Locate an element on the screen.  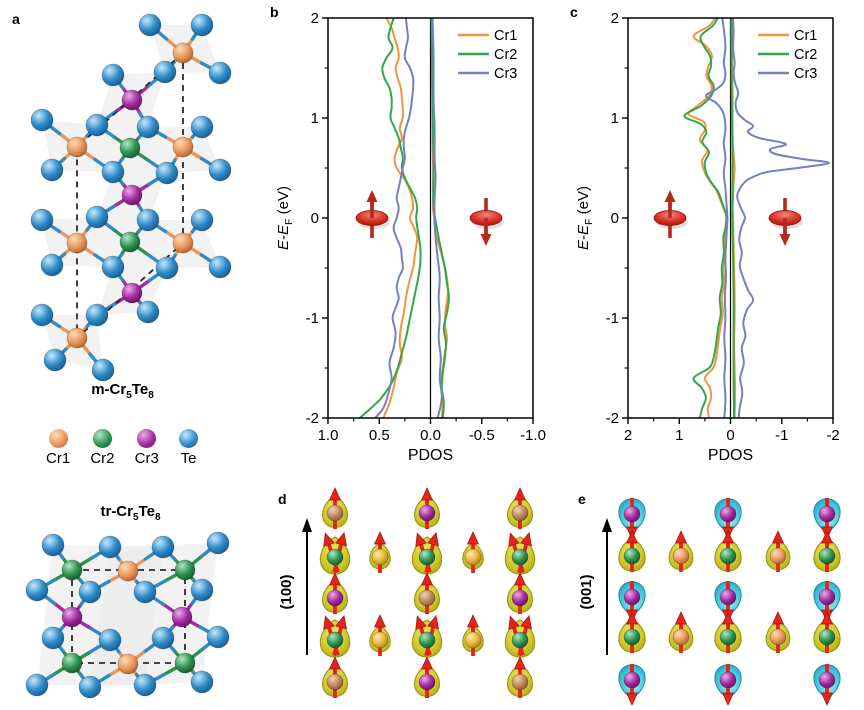
x-tick-label: 0 is located at coordinates (730, 435).